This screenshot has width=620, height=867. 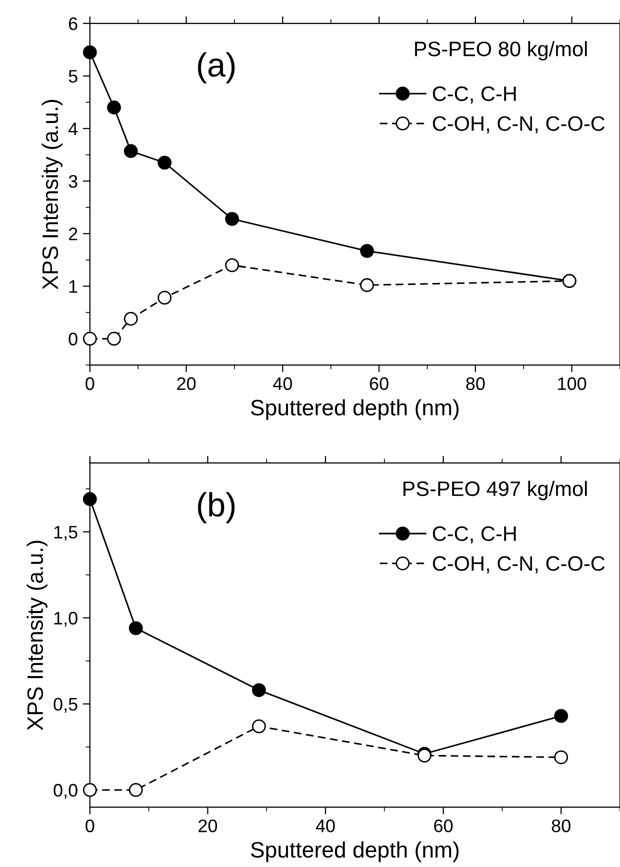 I want to click on y-tick-label: 0, so click(x=73, y=339).